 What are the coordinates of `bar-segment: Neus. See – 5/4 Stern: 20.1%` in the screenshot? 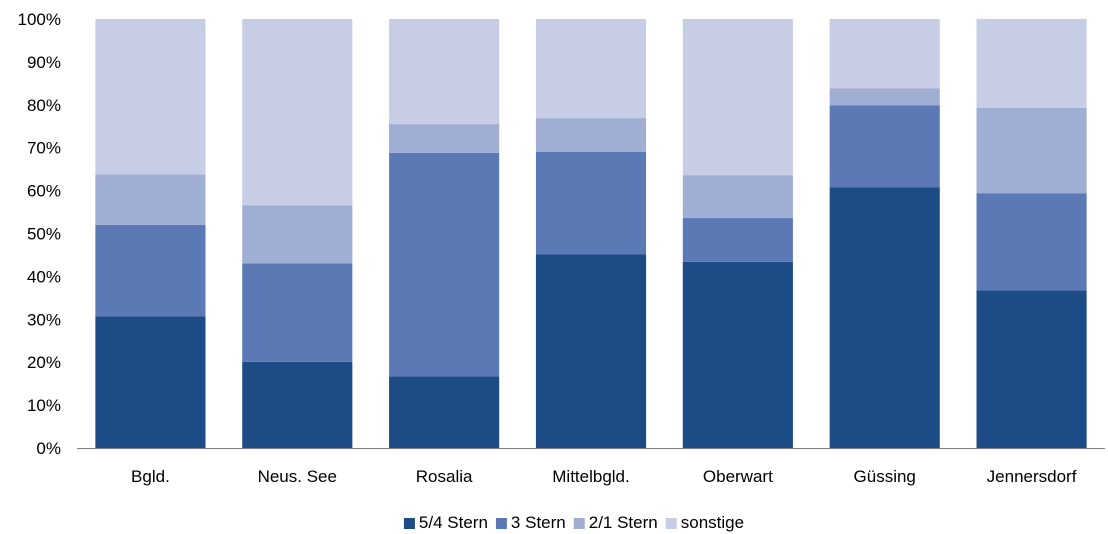 It's located at (297, 404).